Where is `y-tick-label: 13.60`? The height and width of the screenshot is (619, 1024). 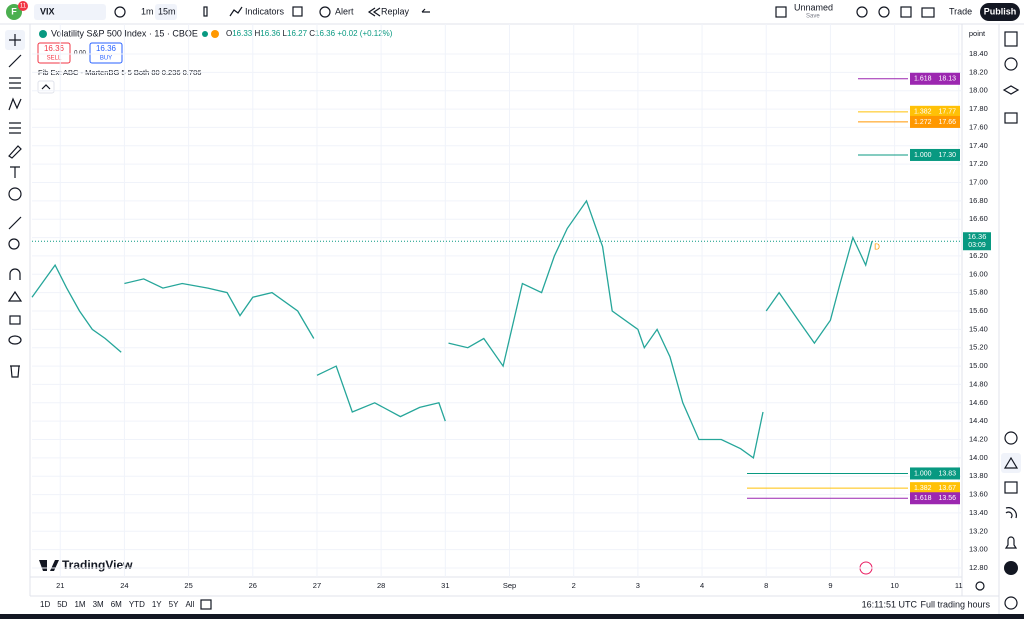
y-tick-label: 13.60 is located at coordinates (978, 494).